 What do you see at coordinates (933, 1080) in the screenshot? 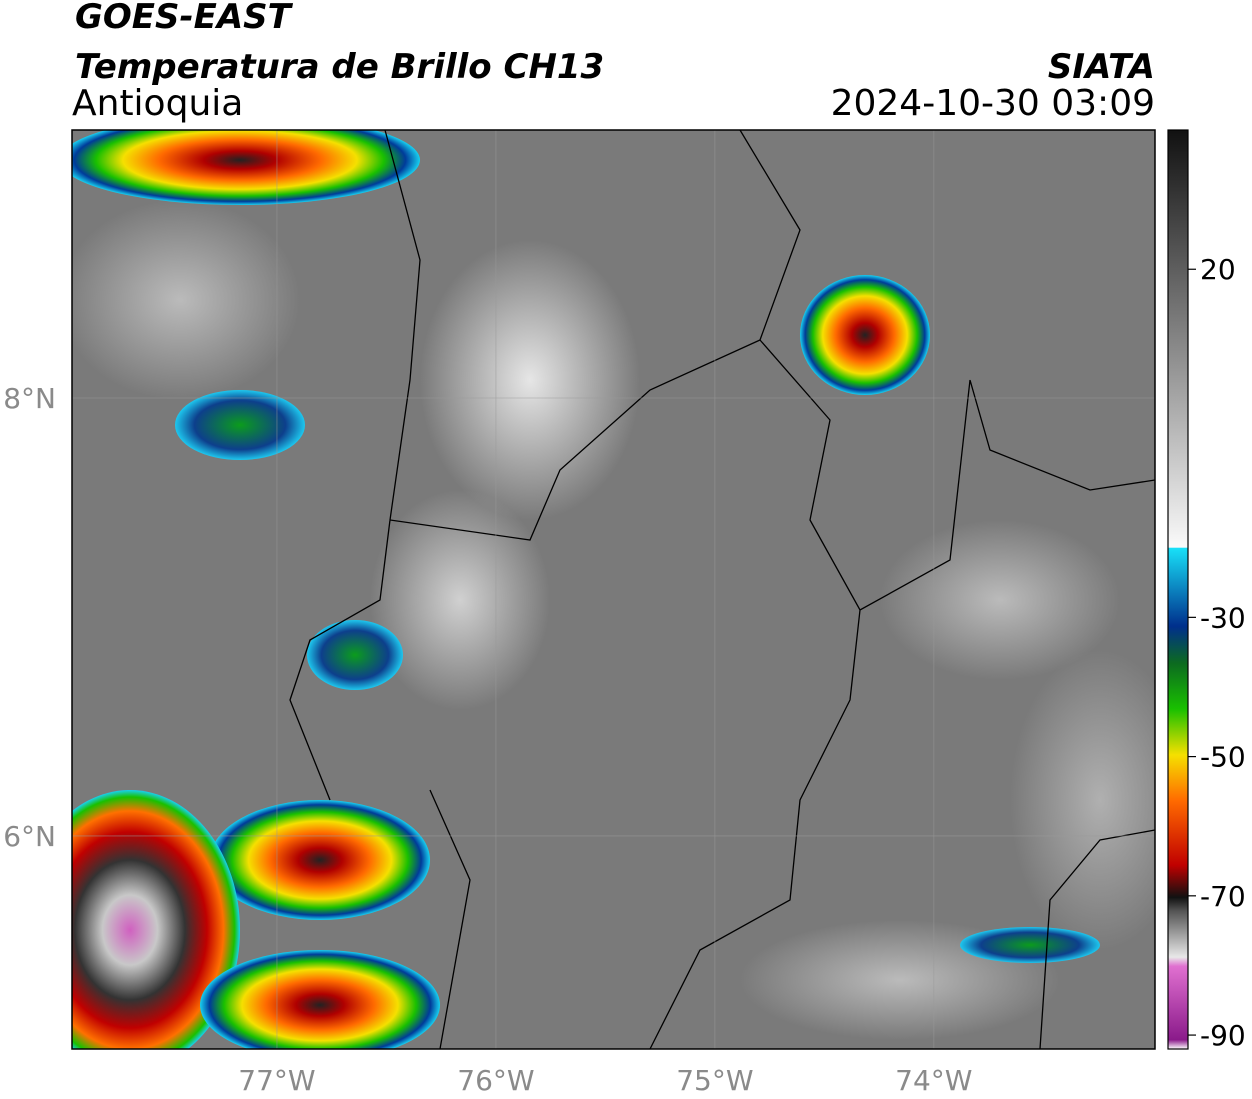
I see `x-tick-label: 74°W` at bounding box center [933, 1080].